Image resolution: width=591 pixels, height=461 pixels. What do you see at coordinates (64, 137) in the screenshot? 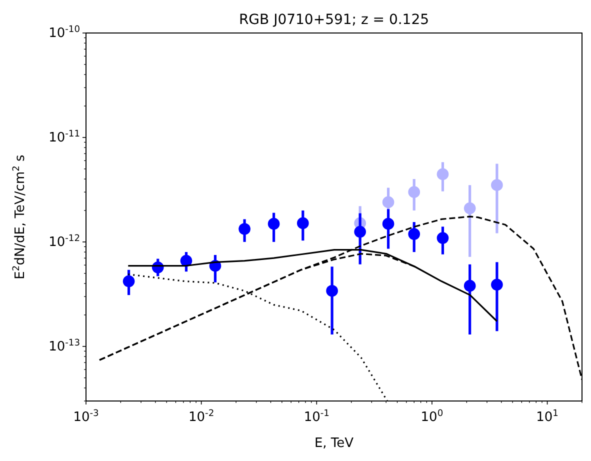
I see `y-tick-label: 10$^{-11}$` at bounding box center [64, 137].